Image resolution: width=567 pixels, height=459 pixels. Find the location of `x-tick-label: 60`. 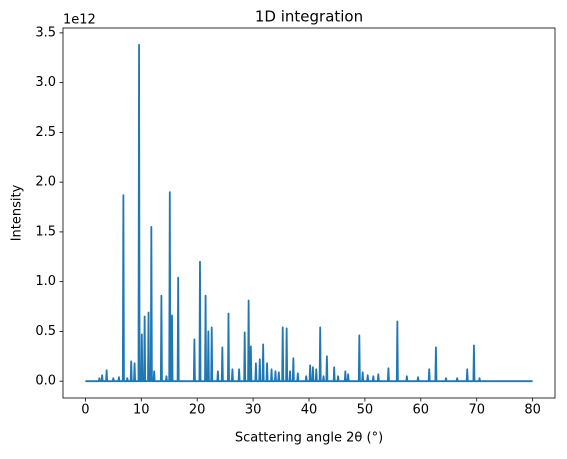

x-tick-label: 60 is located at coordinates (421, 410).